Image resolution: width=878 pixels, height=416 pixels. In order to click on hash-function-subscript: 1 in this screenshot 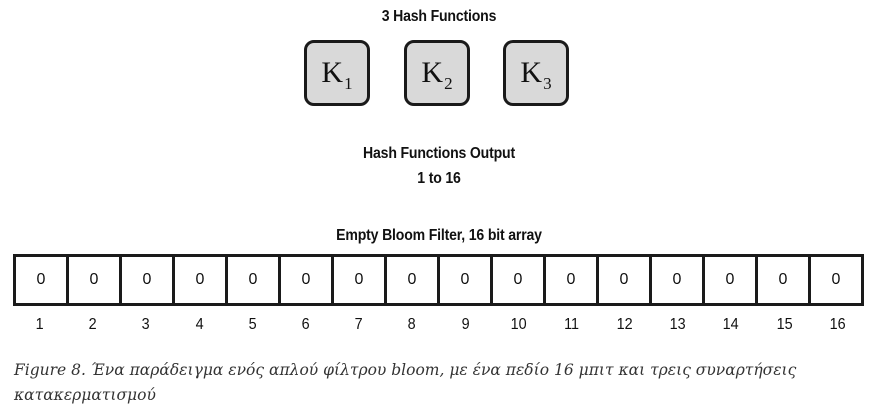, I will do `click(348, 83)`.